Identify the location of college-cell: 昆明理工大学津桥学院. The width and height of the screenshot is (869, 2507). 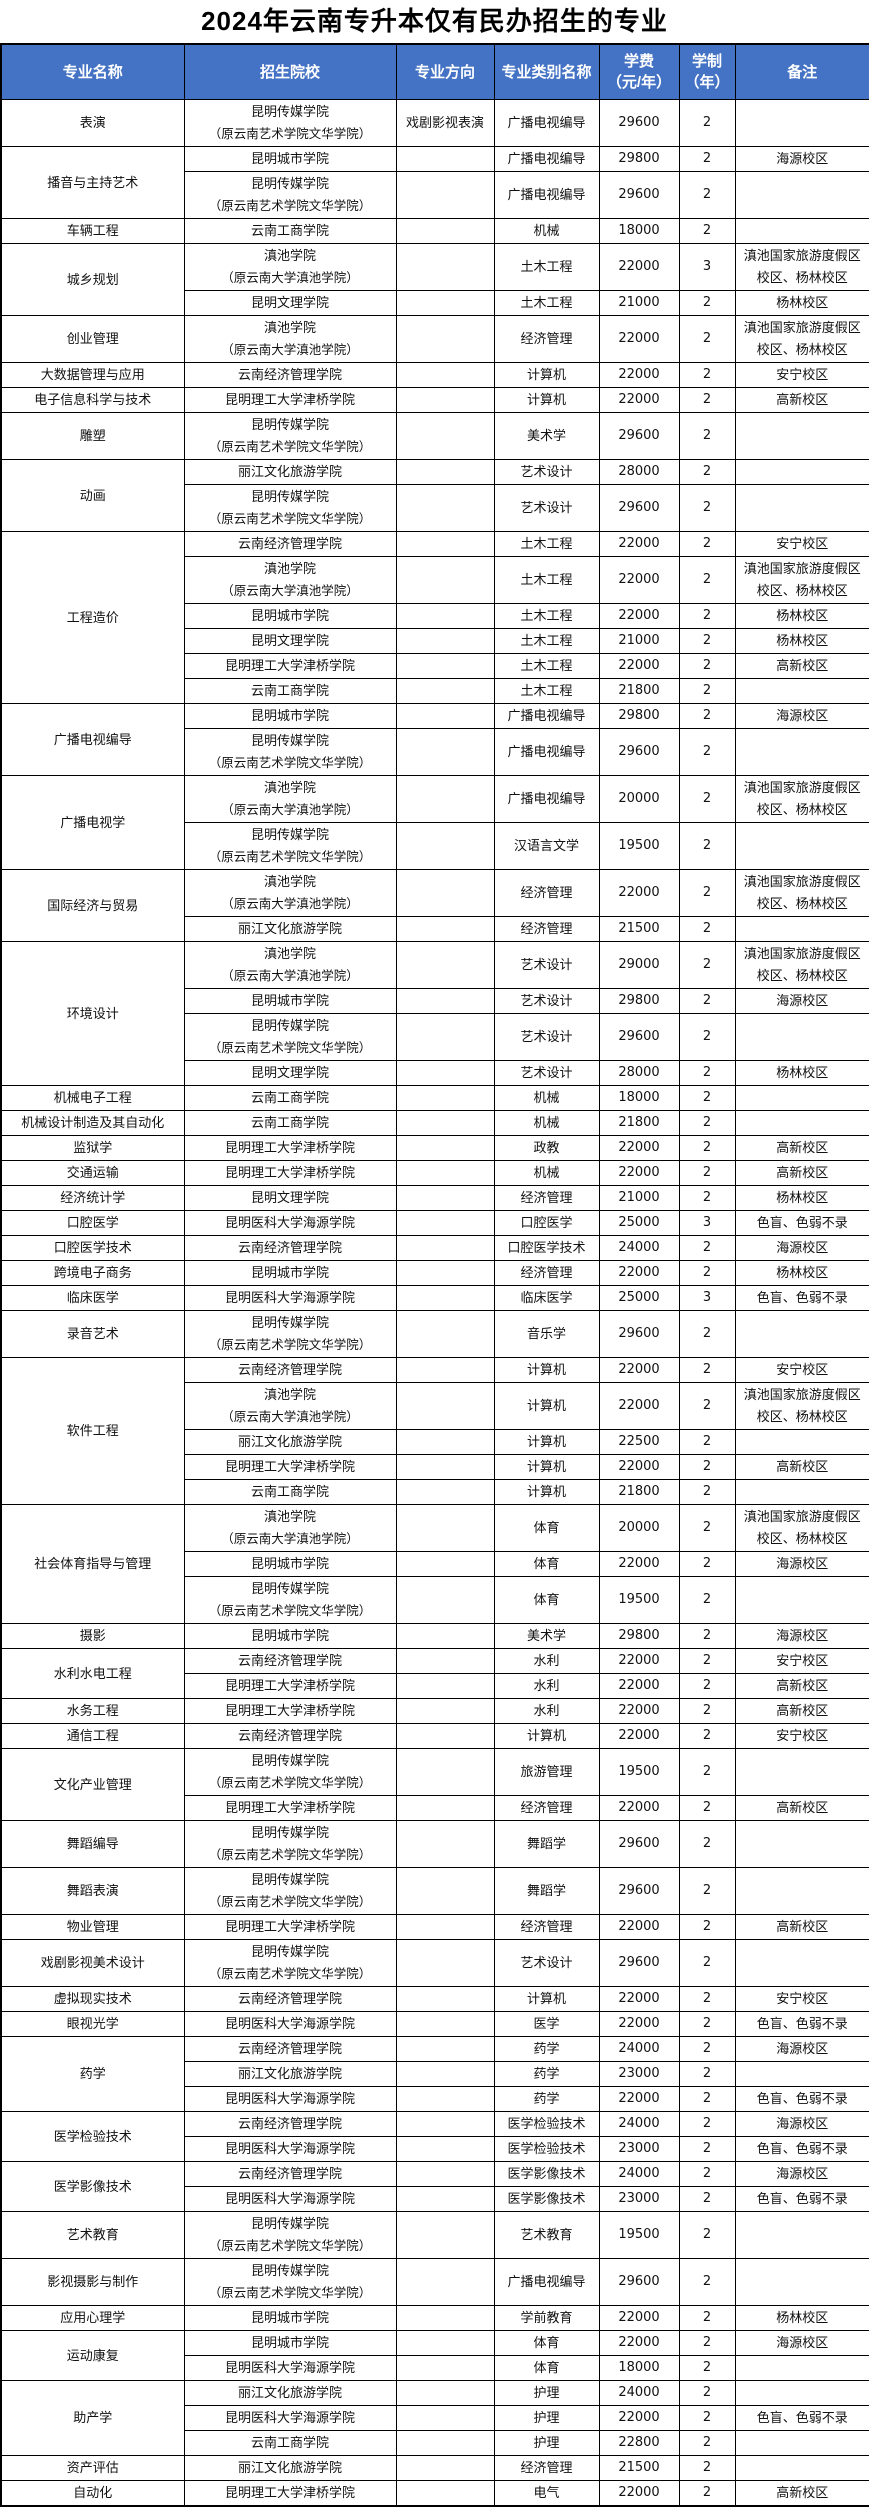
(290, 1711).